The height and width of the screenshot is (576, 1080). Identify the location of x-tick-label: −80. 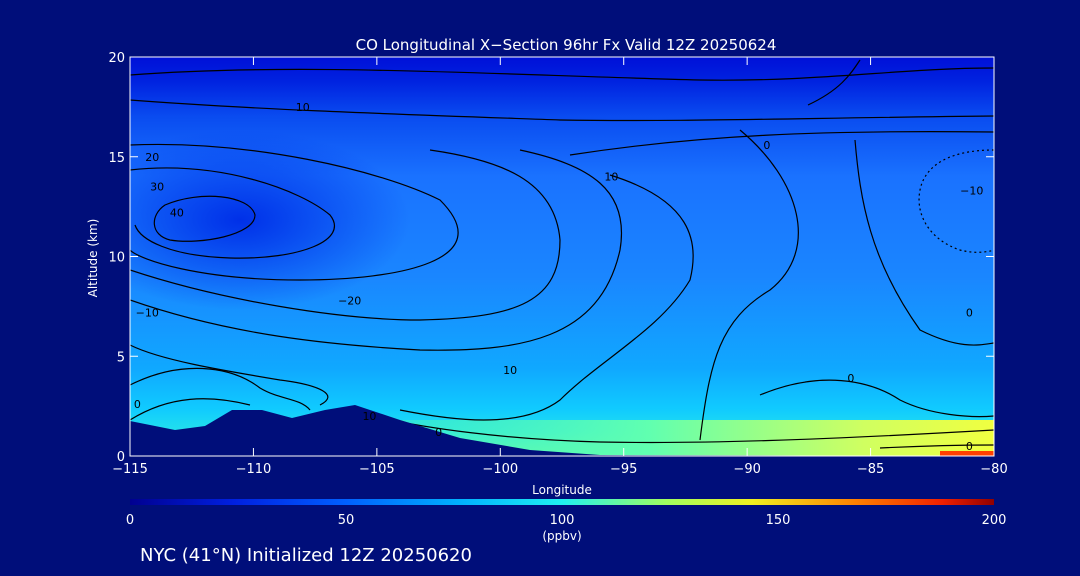
(993, 469).